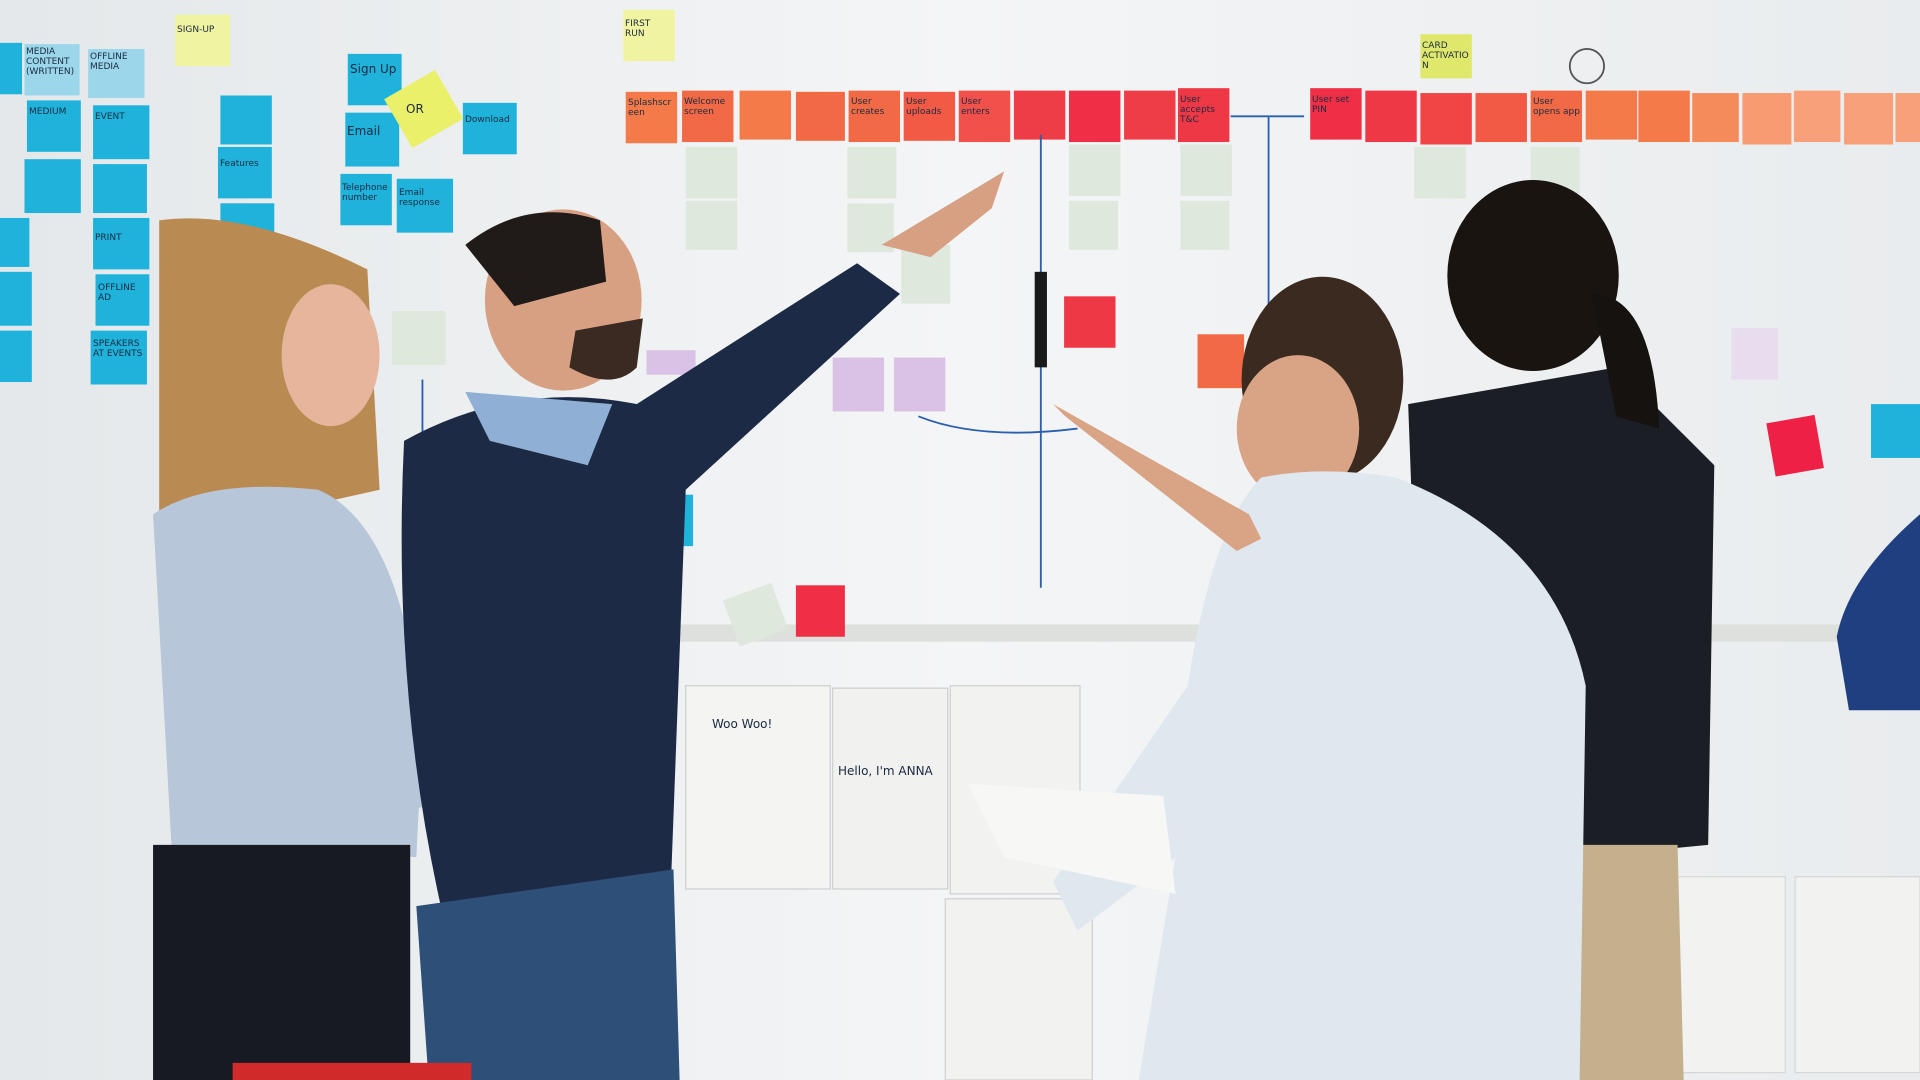  What do you see at coordinates (419, 198) in the screenshot?
I see `note-label: Email response` at bounding box center [419, 198].